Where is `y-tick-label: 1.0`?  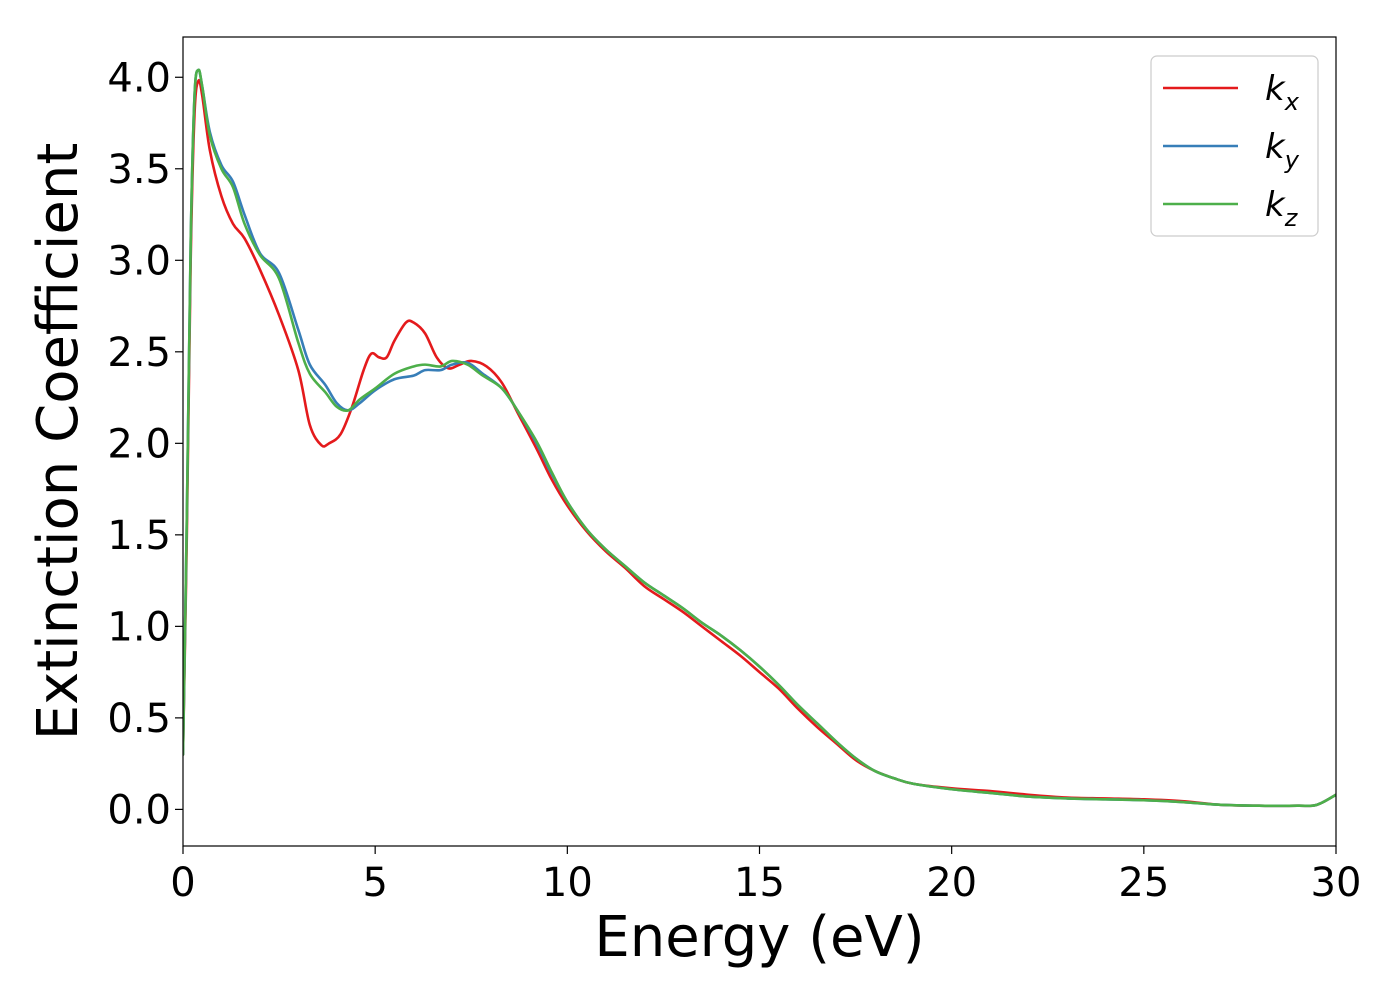
y-tick-label: 1.0 is located at coordinates (139, 627).